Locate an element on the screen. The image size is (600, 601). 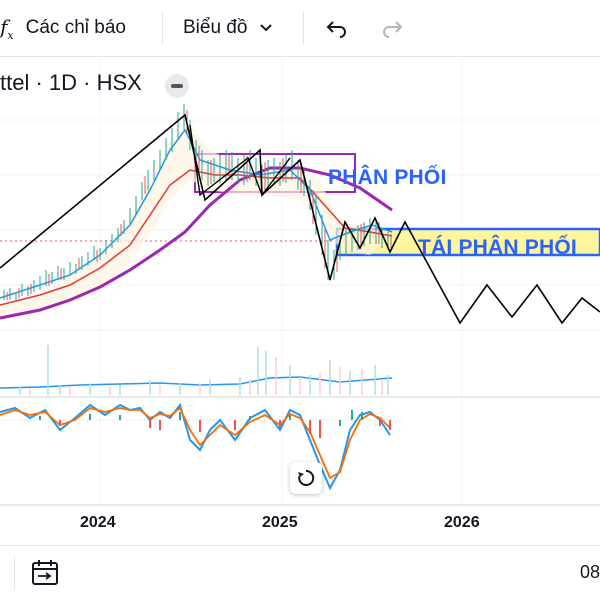
minus-icon is located at coordinates (177, 86).